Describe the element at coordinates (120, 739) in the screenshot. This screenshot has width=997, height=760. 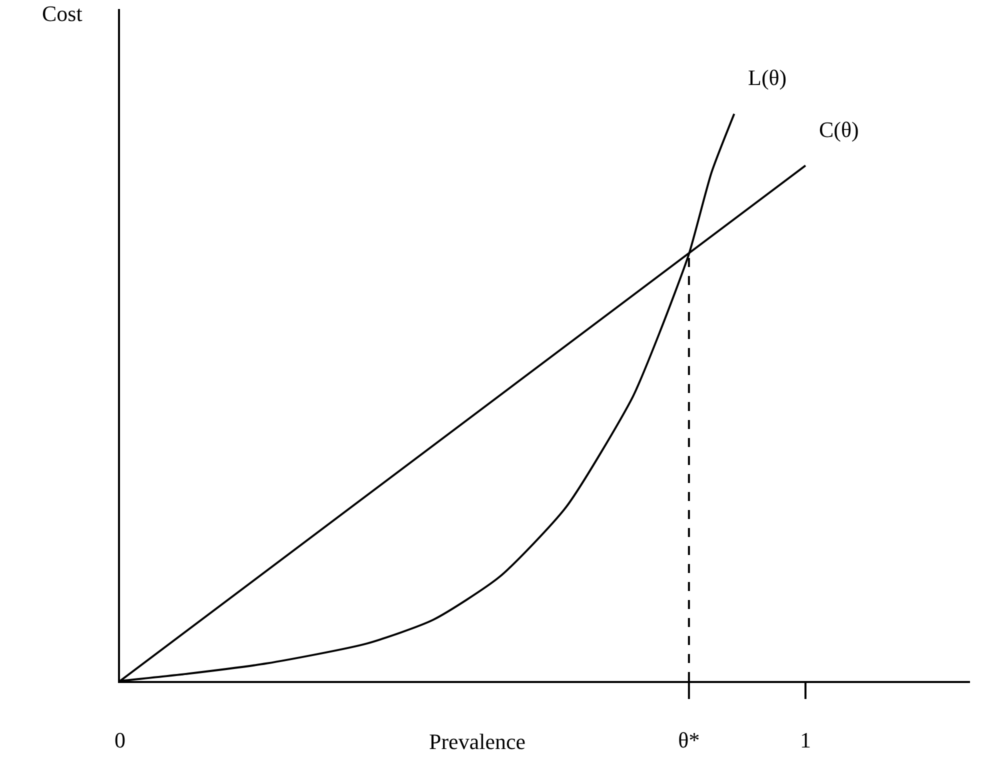
I see `x-tick-label: 0` at that location.